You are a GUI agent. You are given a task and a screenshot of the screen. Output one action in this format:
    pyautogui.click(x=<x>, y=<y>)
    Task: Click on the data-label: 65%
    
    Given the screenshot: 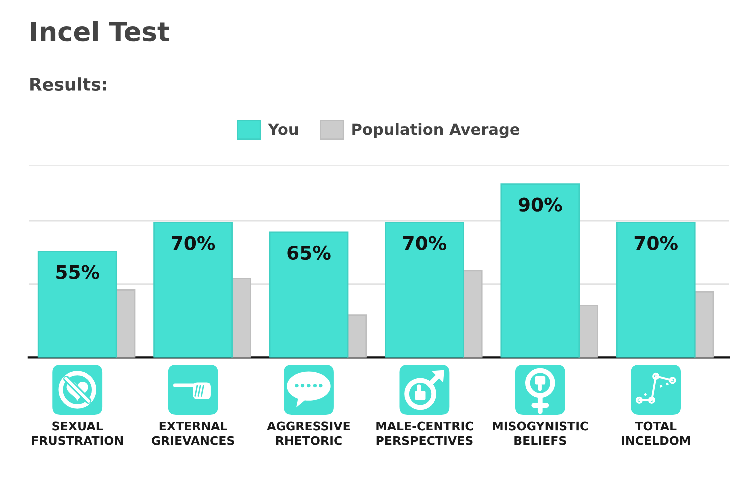 What is the action you would take?
    pyautogui.click(x=309, y=253)
    